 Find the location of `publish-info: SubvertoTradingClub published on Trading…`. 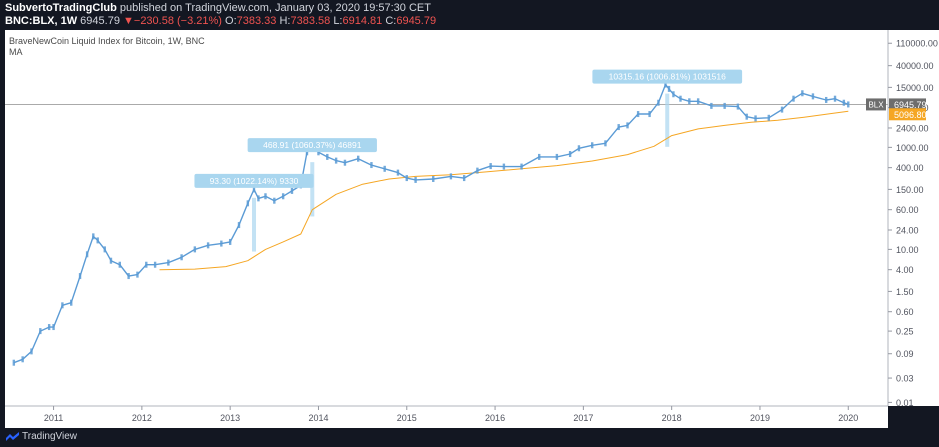

publish-info: SubvertoTradingClub published on Trading… is located at coordinates (218, 8).